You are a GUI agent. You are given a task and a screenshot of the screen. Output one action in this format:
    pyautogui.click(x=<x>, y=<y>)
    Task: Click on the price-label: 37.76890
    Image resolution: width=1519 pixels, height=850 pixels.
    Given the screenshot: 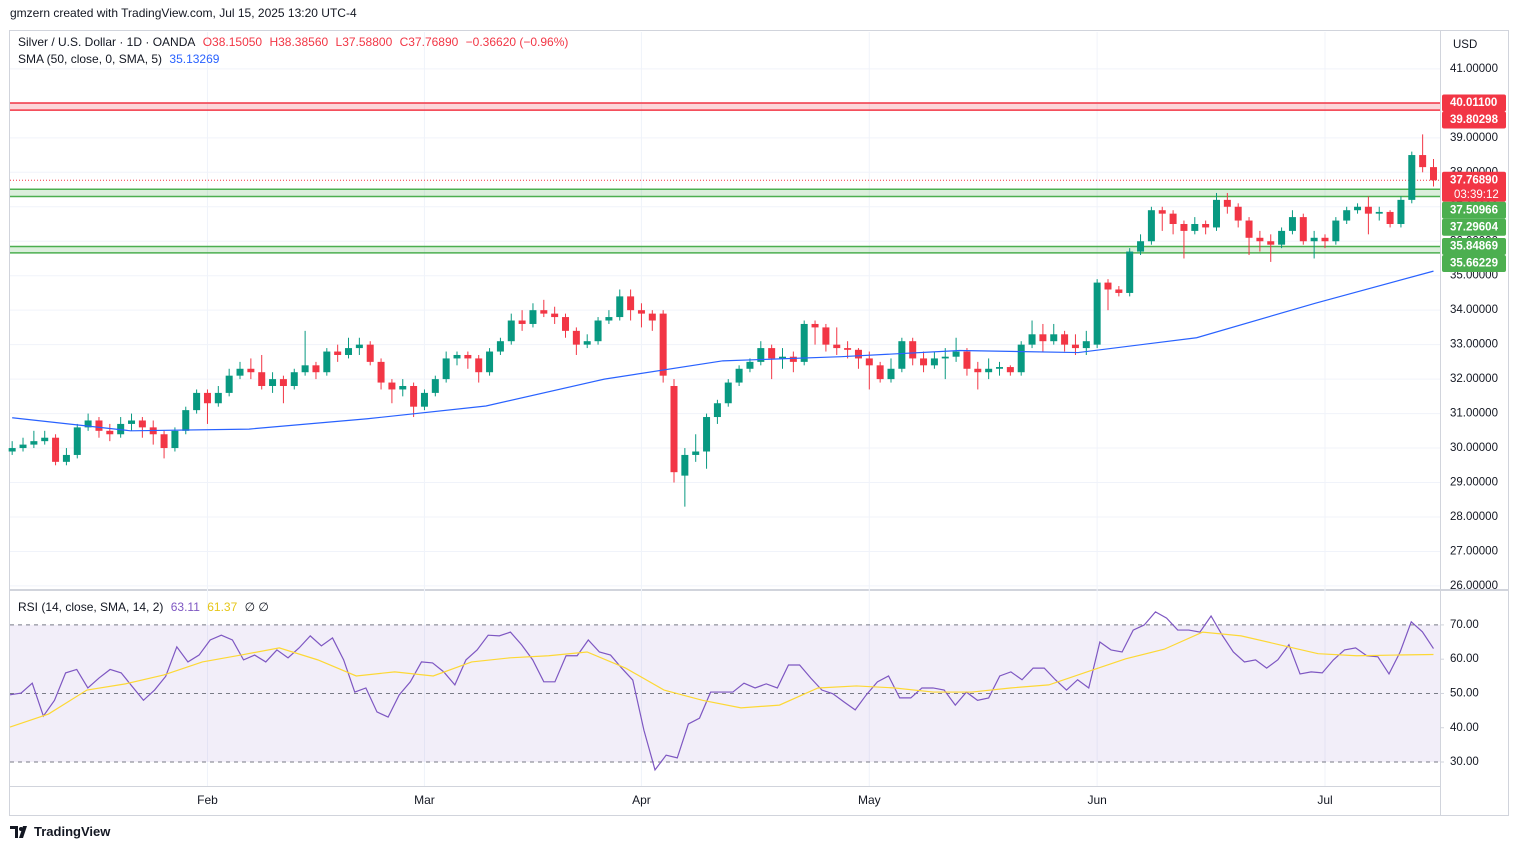 What is the action you would take?
    pyautogui.click(x=1474, y=180)
    